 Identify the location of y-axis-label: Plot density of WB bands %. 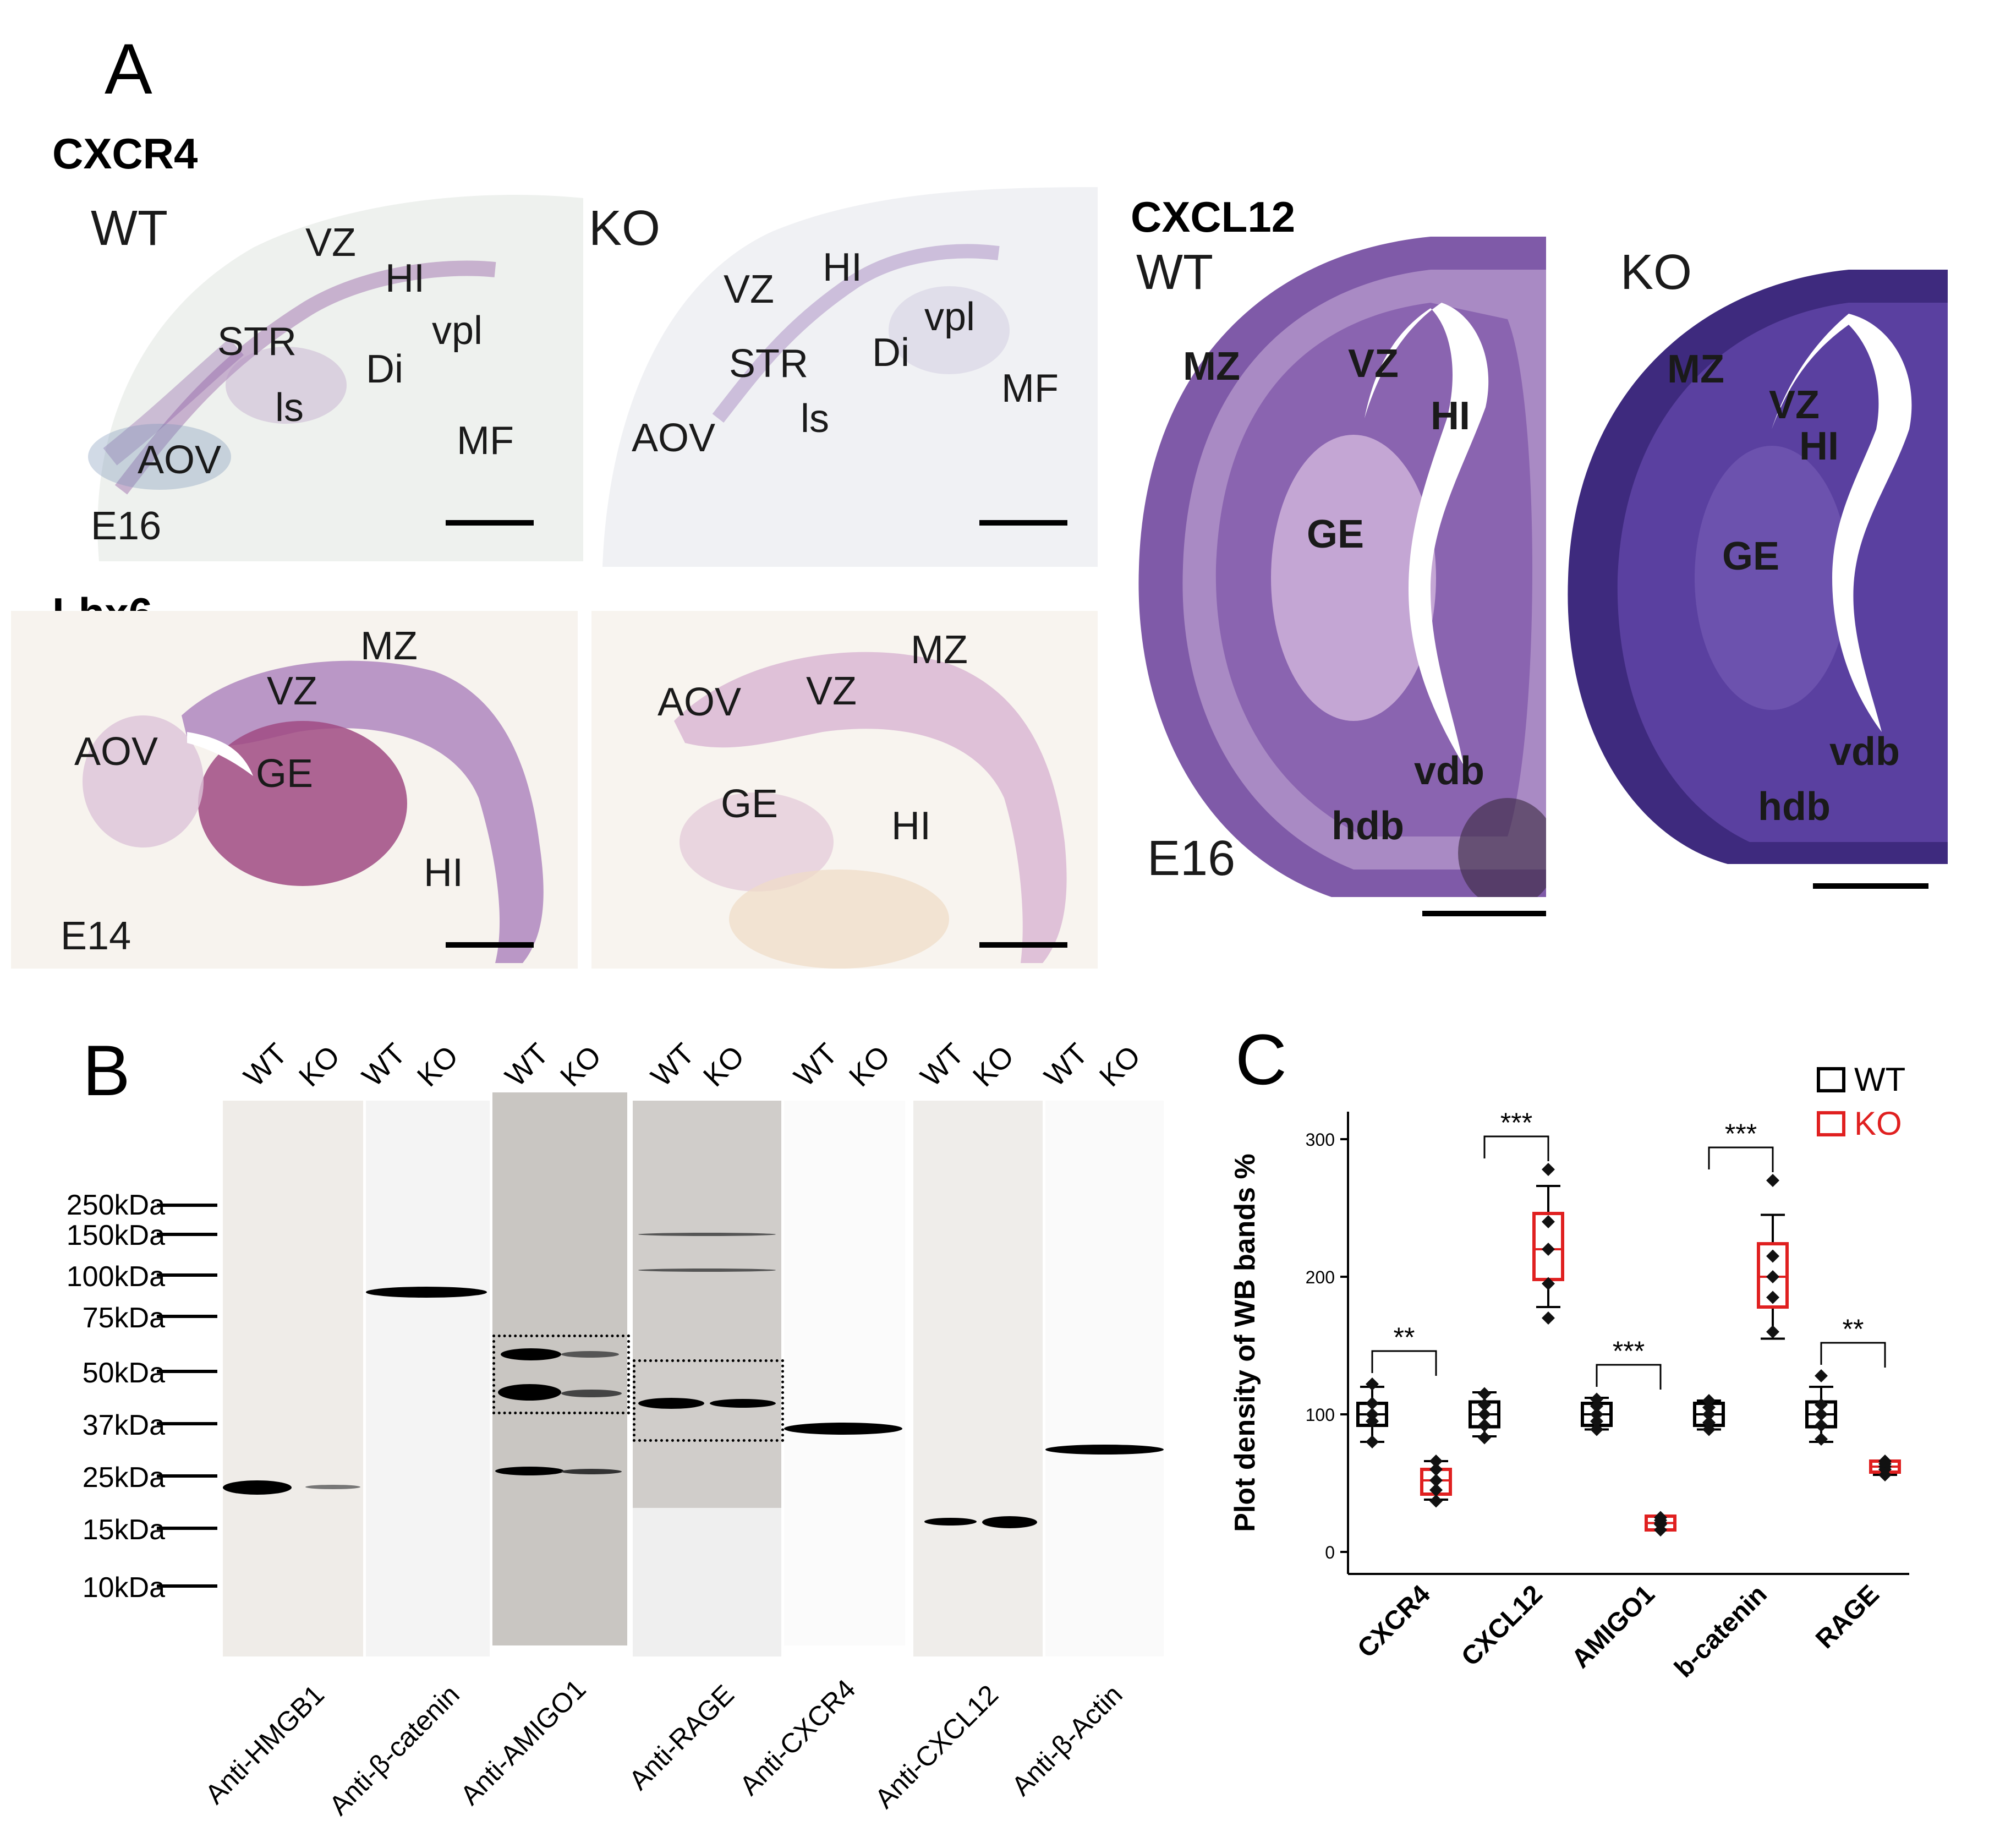
(1245, 1342).